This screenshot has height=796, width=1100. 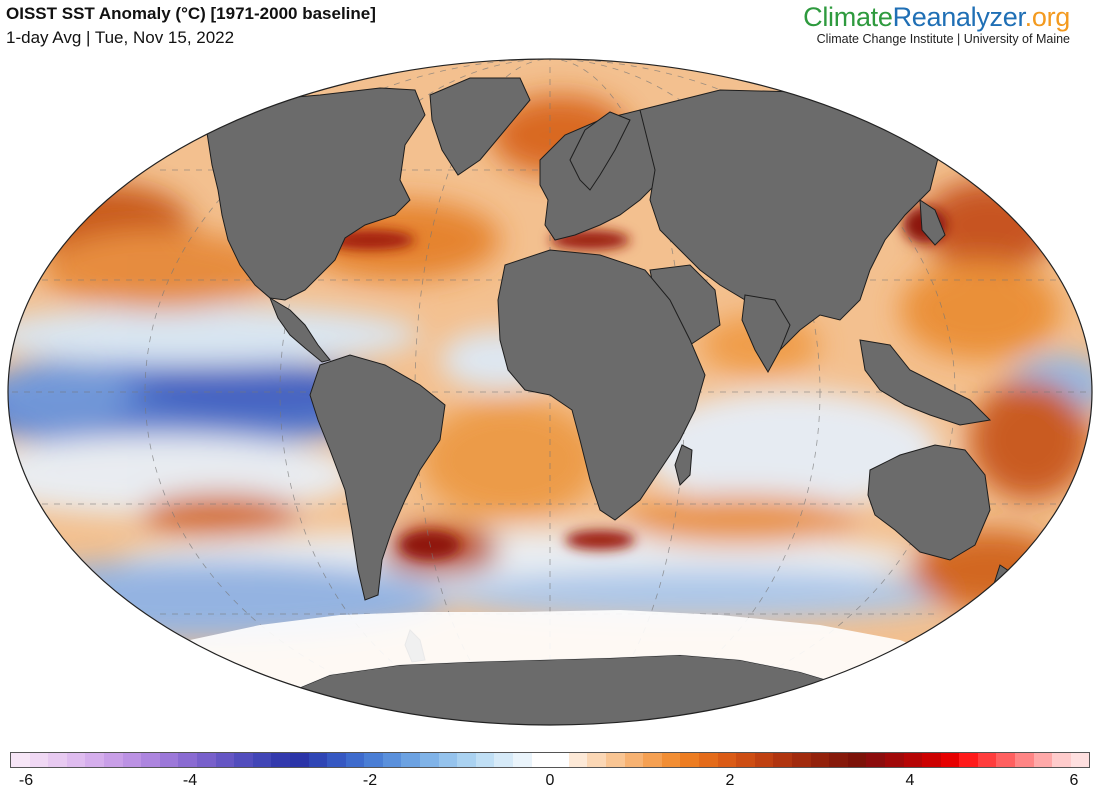 What do you see at coordinates (958, 17) in the screenshot?
I see `logo-part-reanalyzer: Reanalyzer` at bounding box center [958, 17].